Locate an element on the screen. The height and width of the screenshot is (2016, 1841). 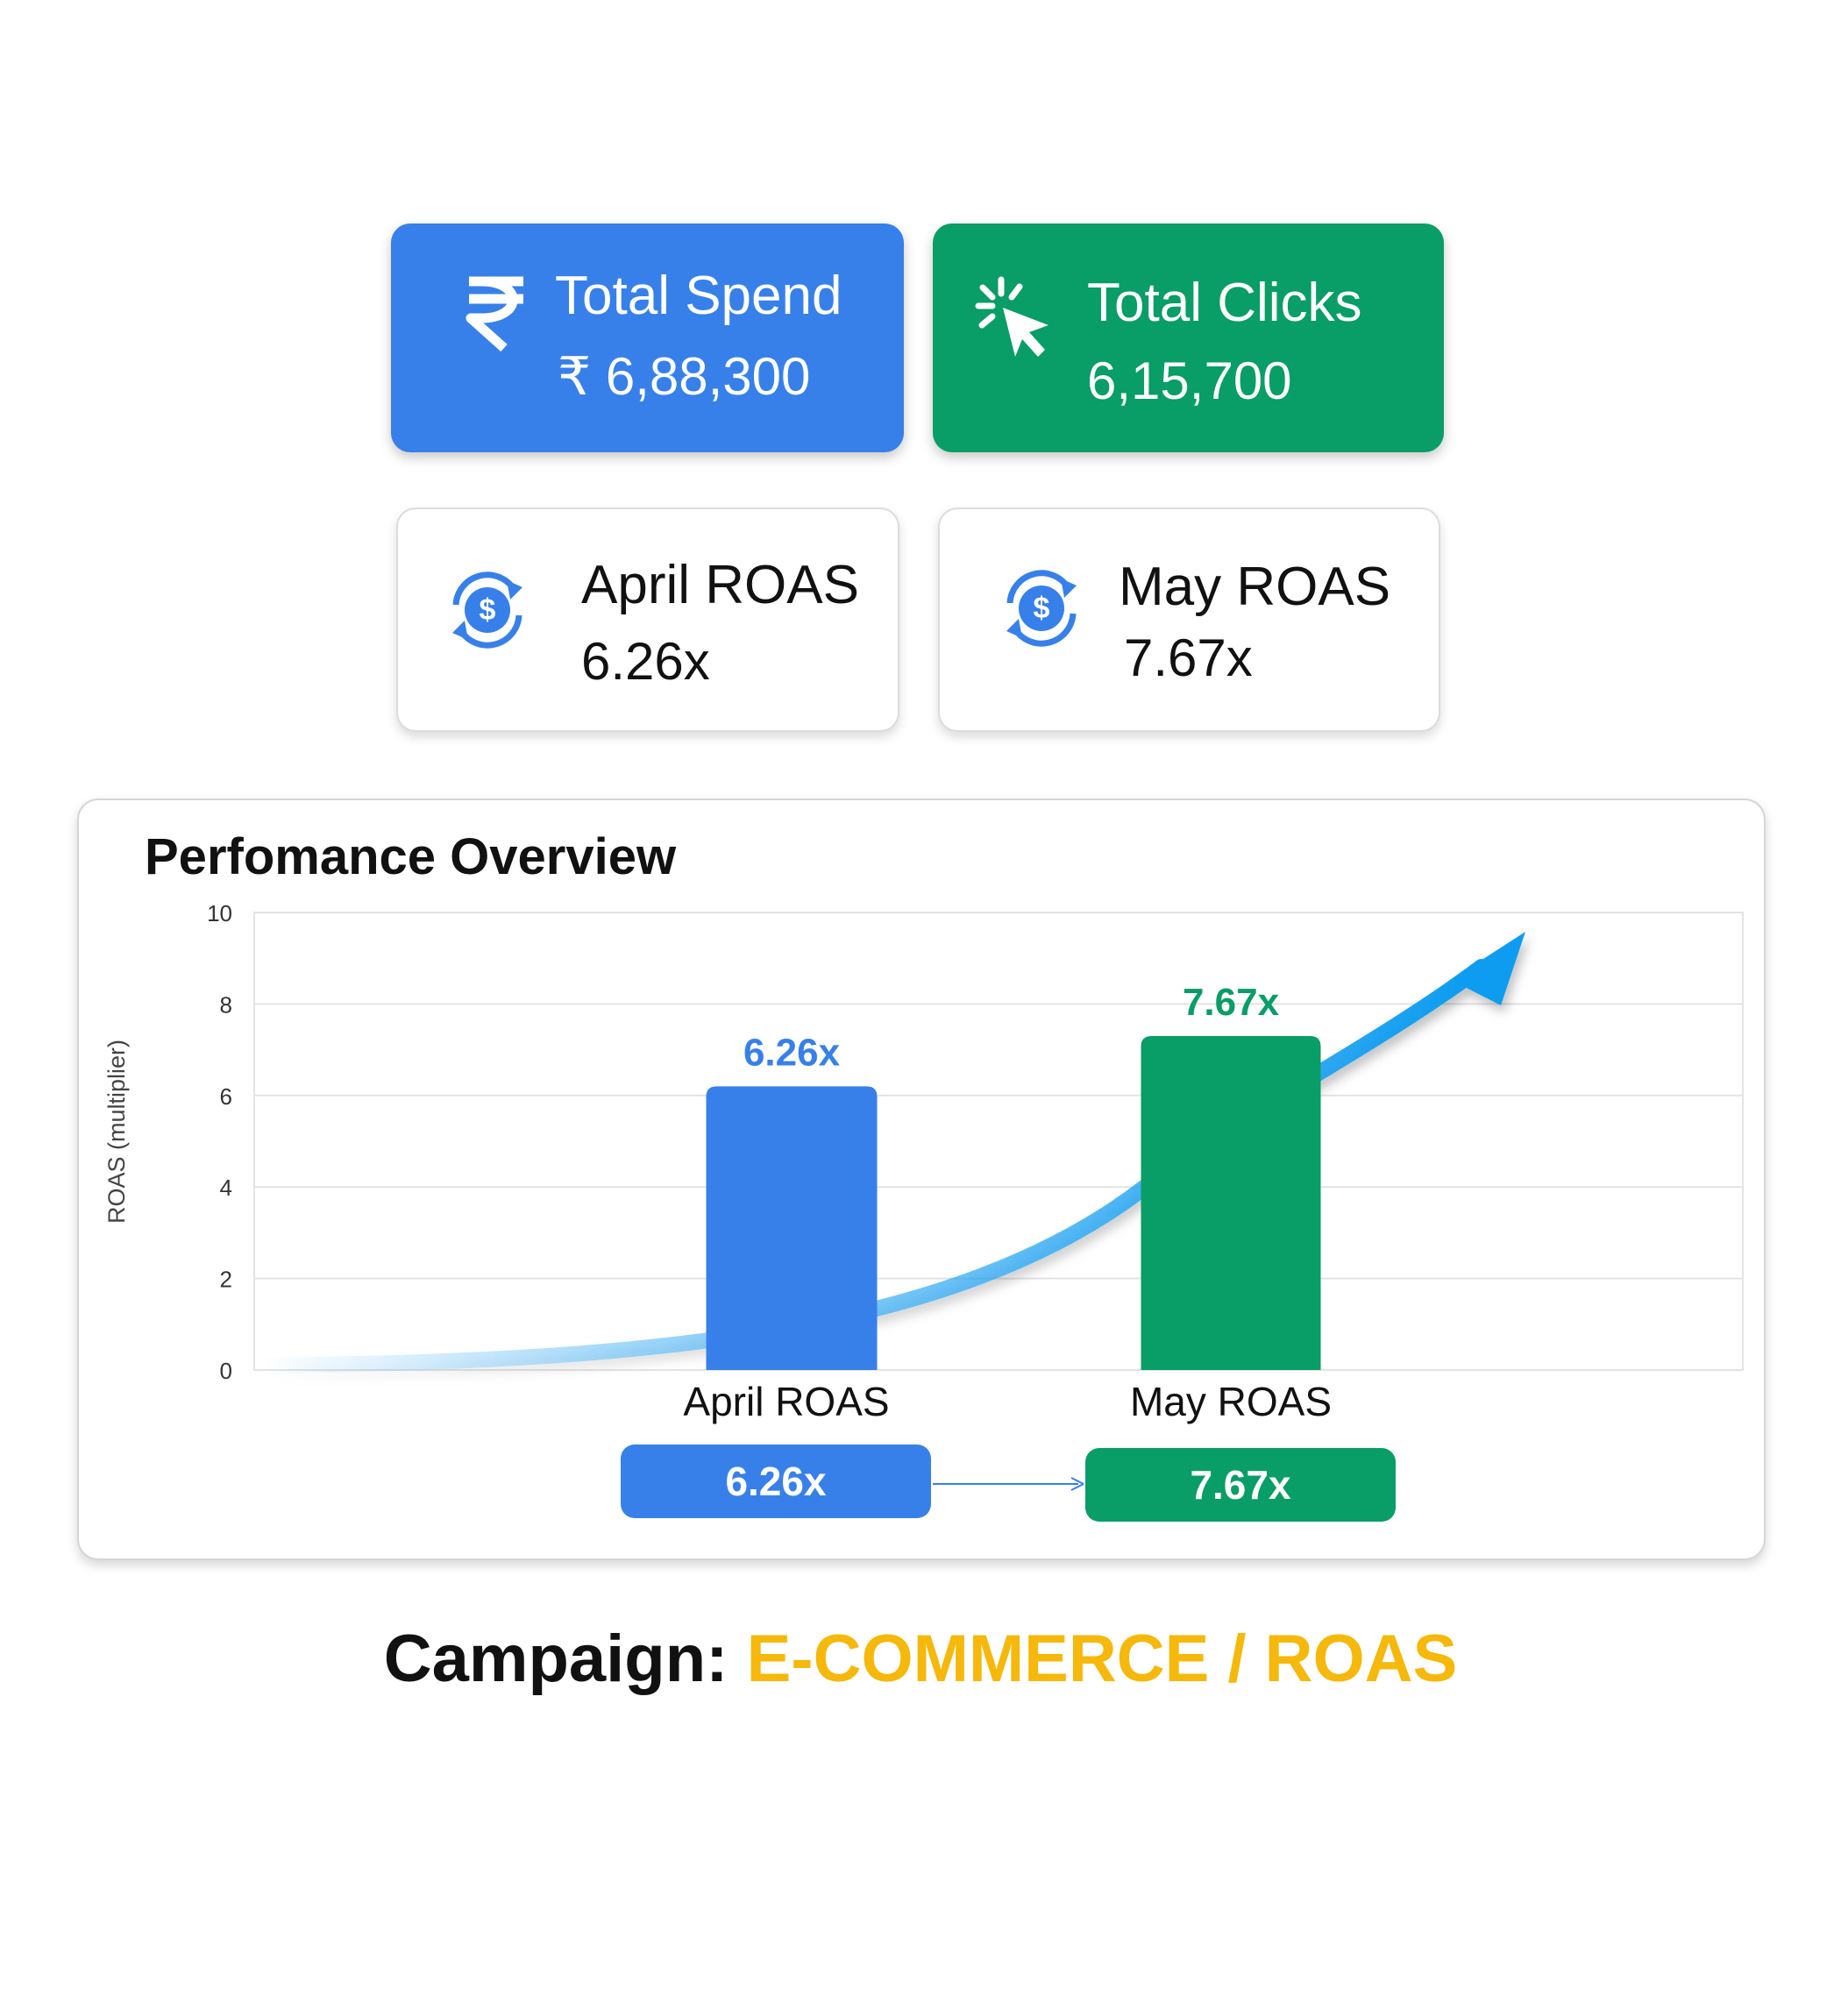
bar-value-label-april: 6.26x is located at coordinates (792, 1052).